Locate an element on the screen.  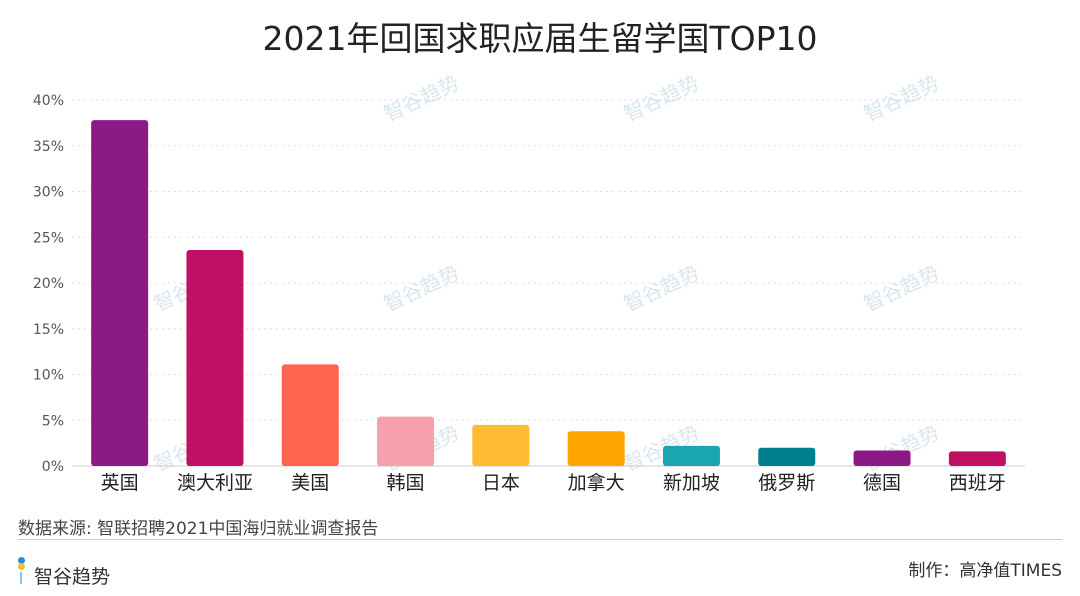
logo-text: 智谷趋势 is located at coordinates (72, 577).